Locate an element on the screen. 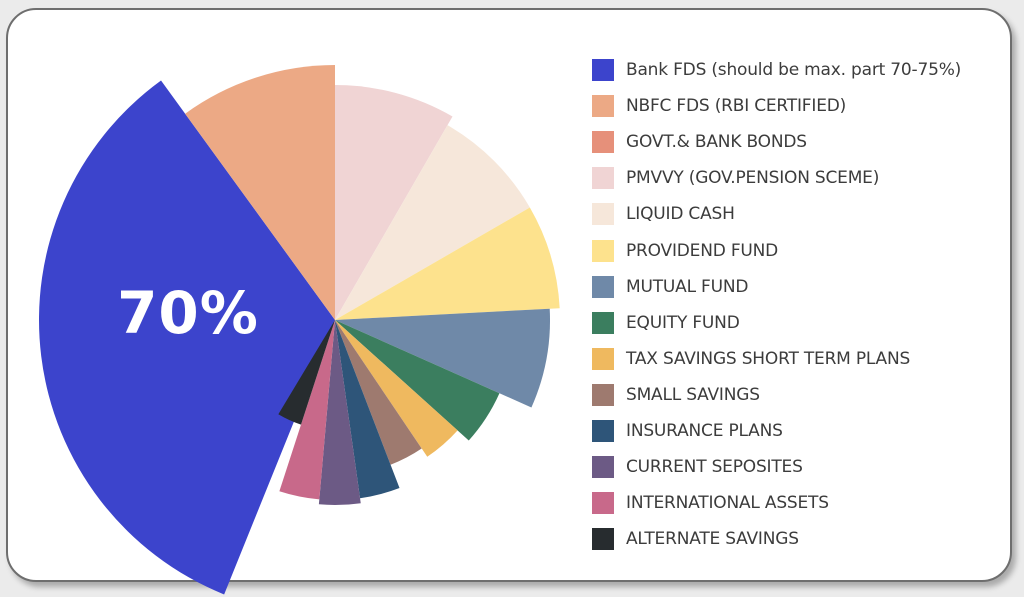 The width and height of the screenshot is (1024, 597). legend-item: MUTUAL FUND is located at coordinates (776, 287).